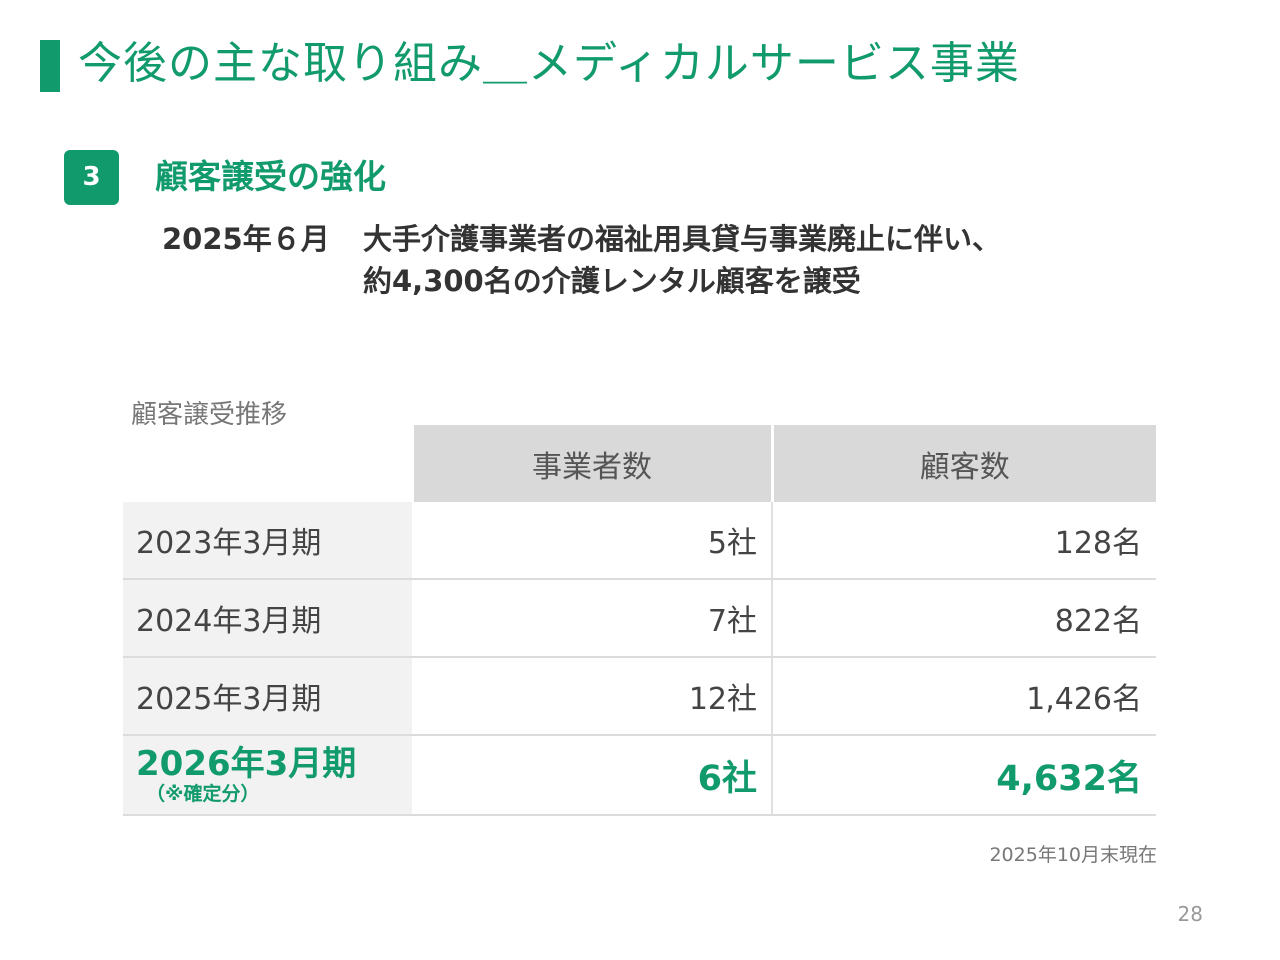  What do you see at coordinates (964, 463) in the screenshot?
I see `table-header-customers: 顧客数` at bounding box center [964, 463].